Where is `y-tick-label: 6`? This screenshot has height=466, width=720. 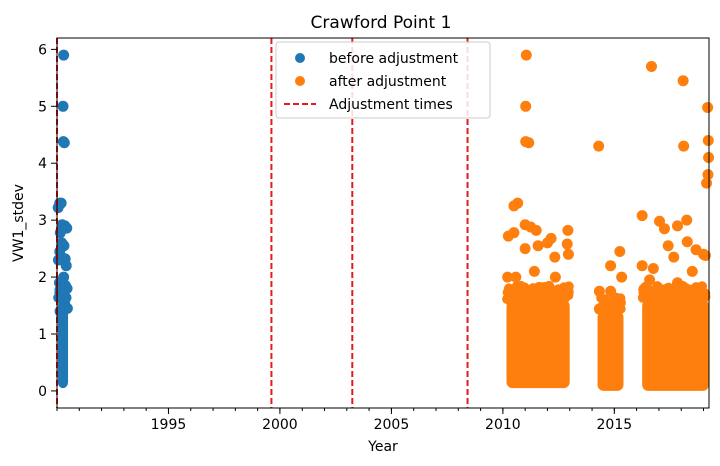 y-tick-label: 6 is located at coordinates (42, 50).